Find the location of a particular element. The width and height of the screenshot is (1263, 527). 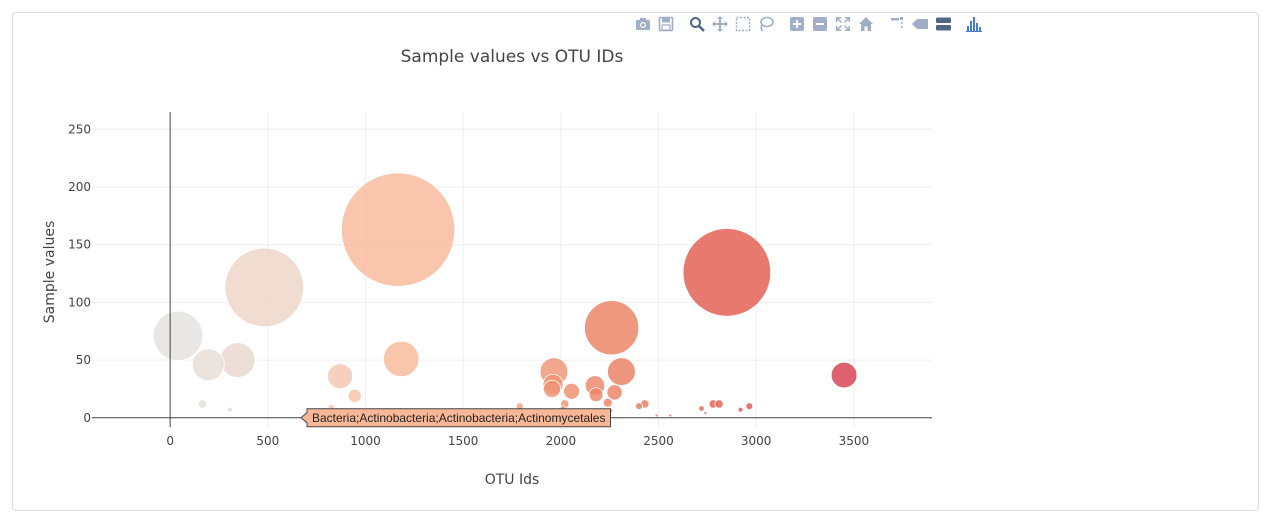

lasso-select-icon is located at coordinates (767, 24).